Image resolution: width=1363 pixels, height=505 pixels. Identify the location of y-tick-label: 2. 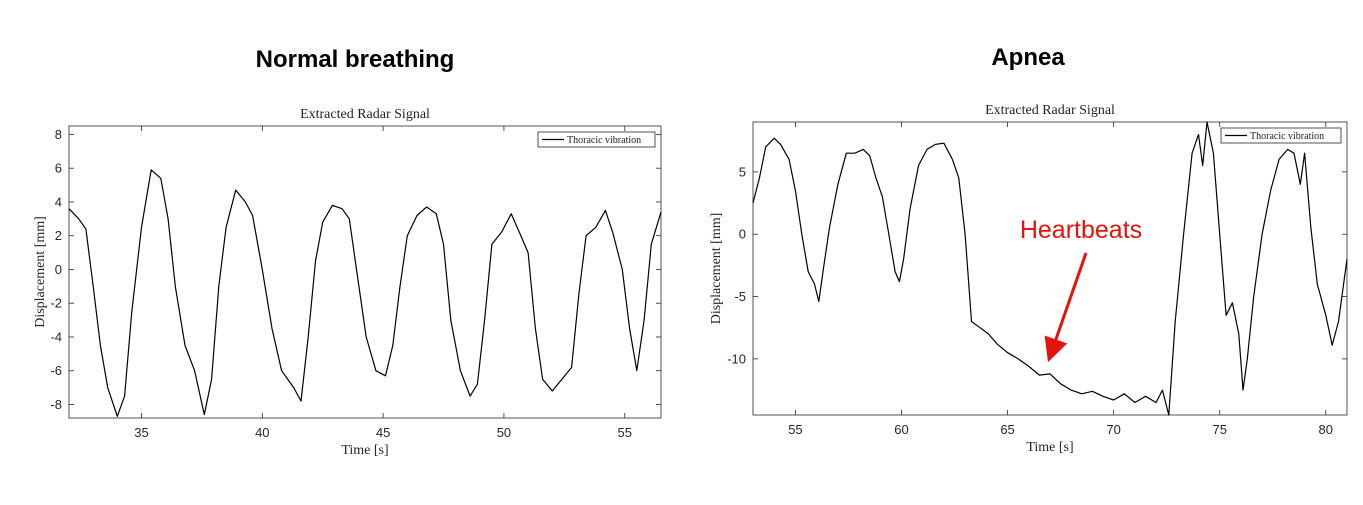
(58, 235).